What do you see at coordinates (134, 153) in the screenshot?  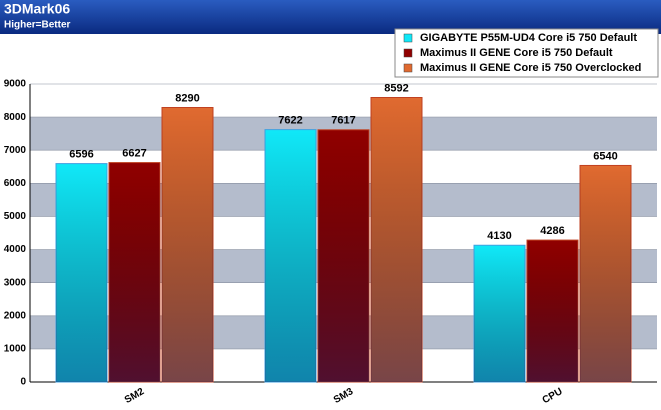 I see `value-label: 6627` at bounding box center [134, 153].